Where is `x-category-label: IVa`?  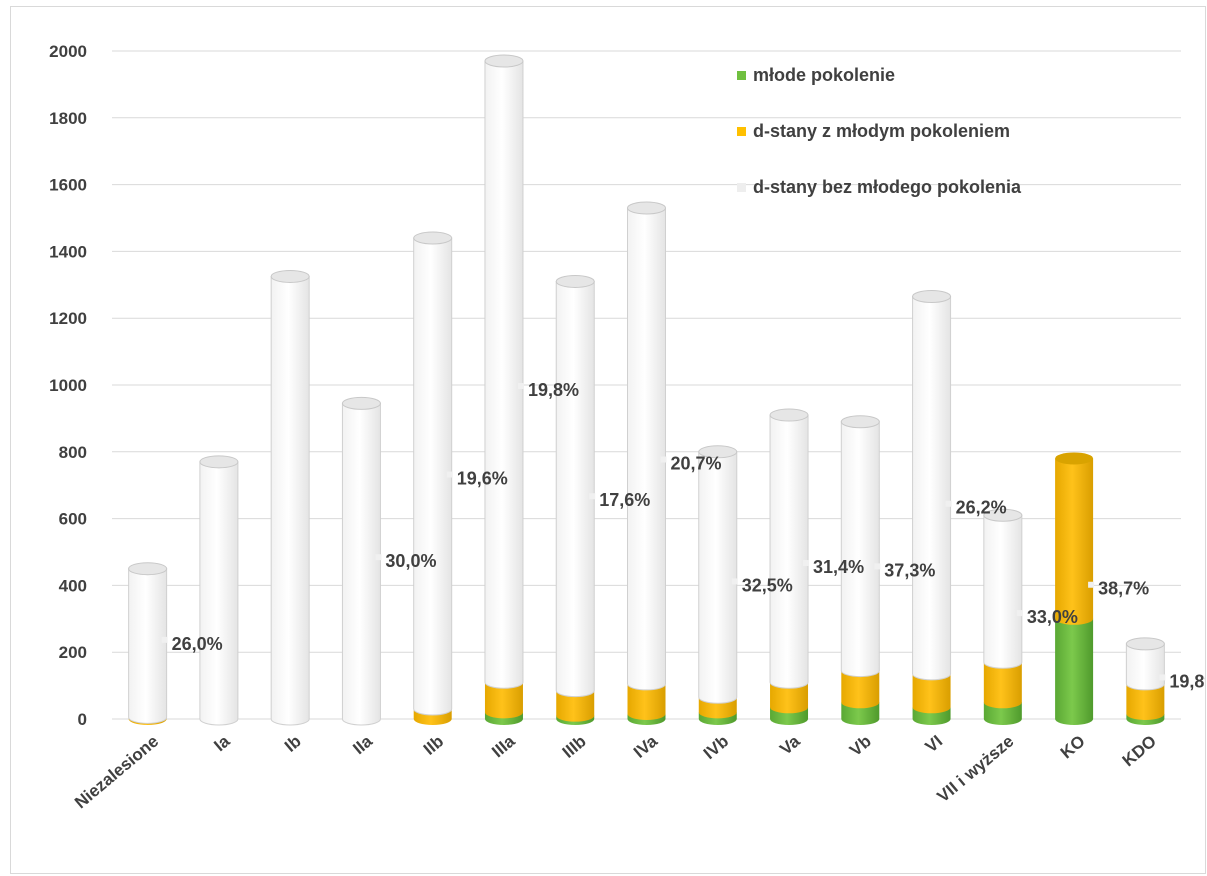 x-category-label: IVa is located at coordinates (645, 746).